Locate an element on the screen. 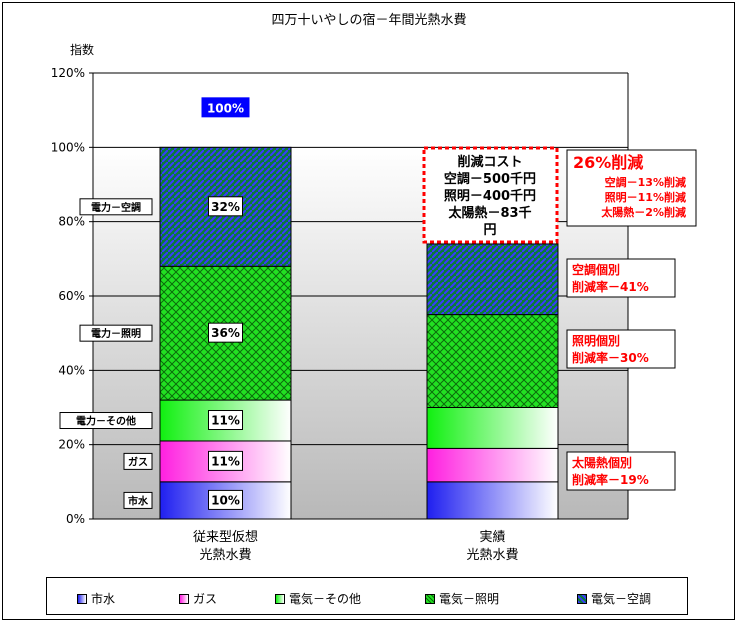  total-reduction-box is located at coordinates (631, 188).